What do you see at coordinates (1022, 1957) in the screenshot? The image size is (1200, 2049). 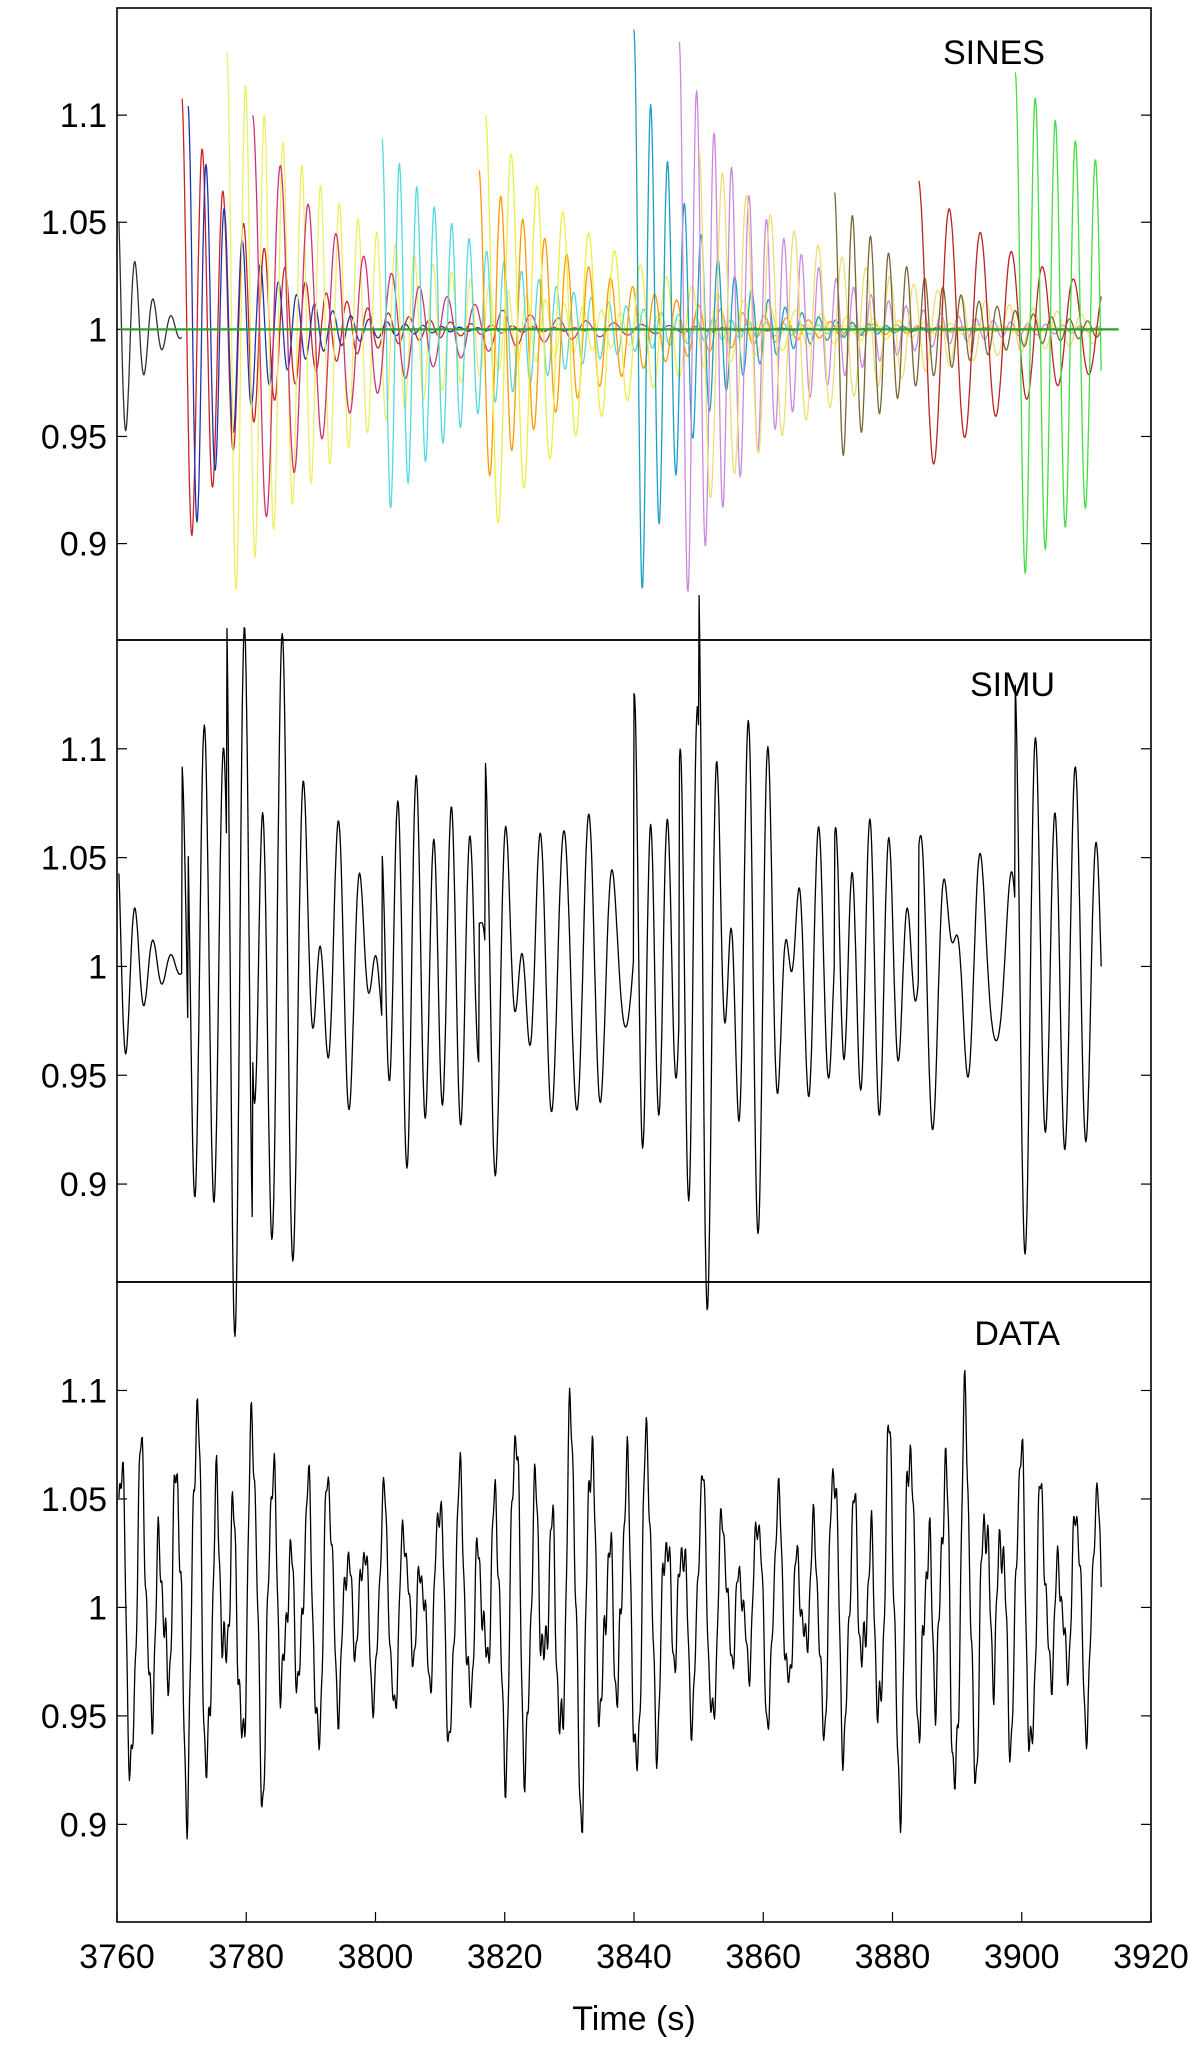 I see `x-tick-label: 3900` at bounding box center [1022, 1957].